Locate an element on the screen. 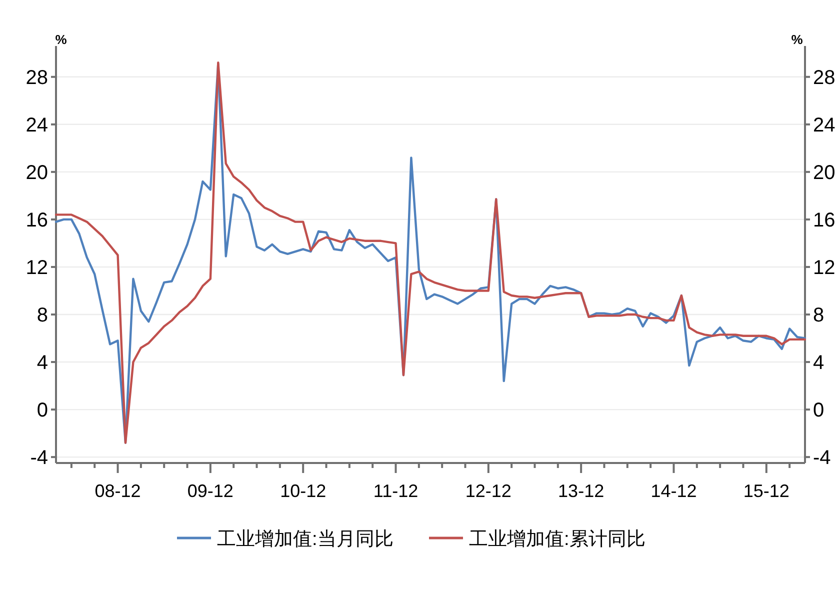 Image resolution: width=838 pixels, height=616 pixels. y-tick-label: 24 is located at coordinates (37, 125).